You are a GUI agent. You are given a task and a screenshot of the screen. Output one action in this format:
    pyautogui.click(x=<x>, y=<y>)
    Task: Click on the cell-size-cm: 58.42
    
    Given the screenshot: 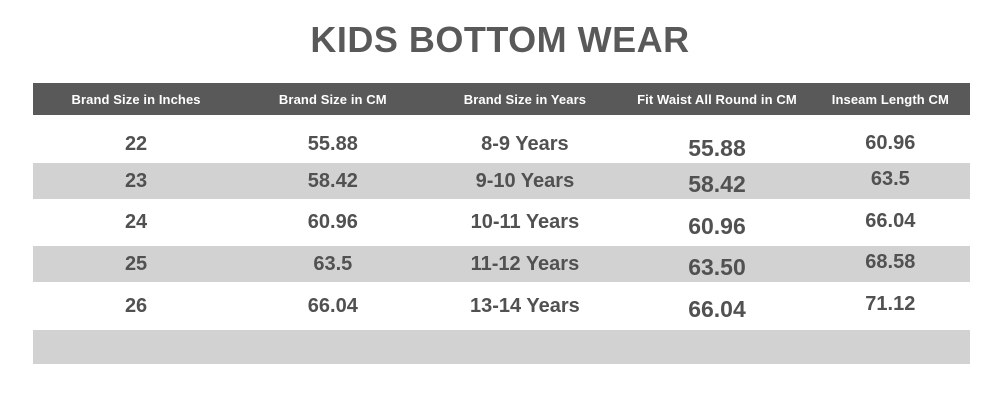 What is the action you would take?
    pyautogui.click(x=332, y=180)
    